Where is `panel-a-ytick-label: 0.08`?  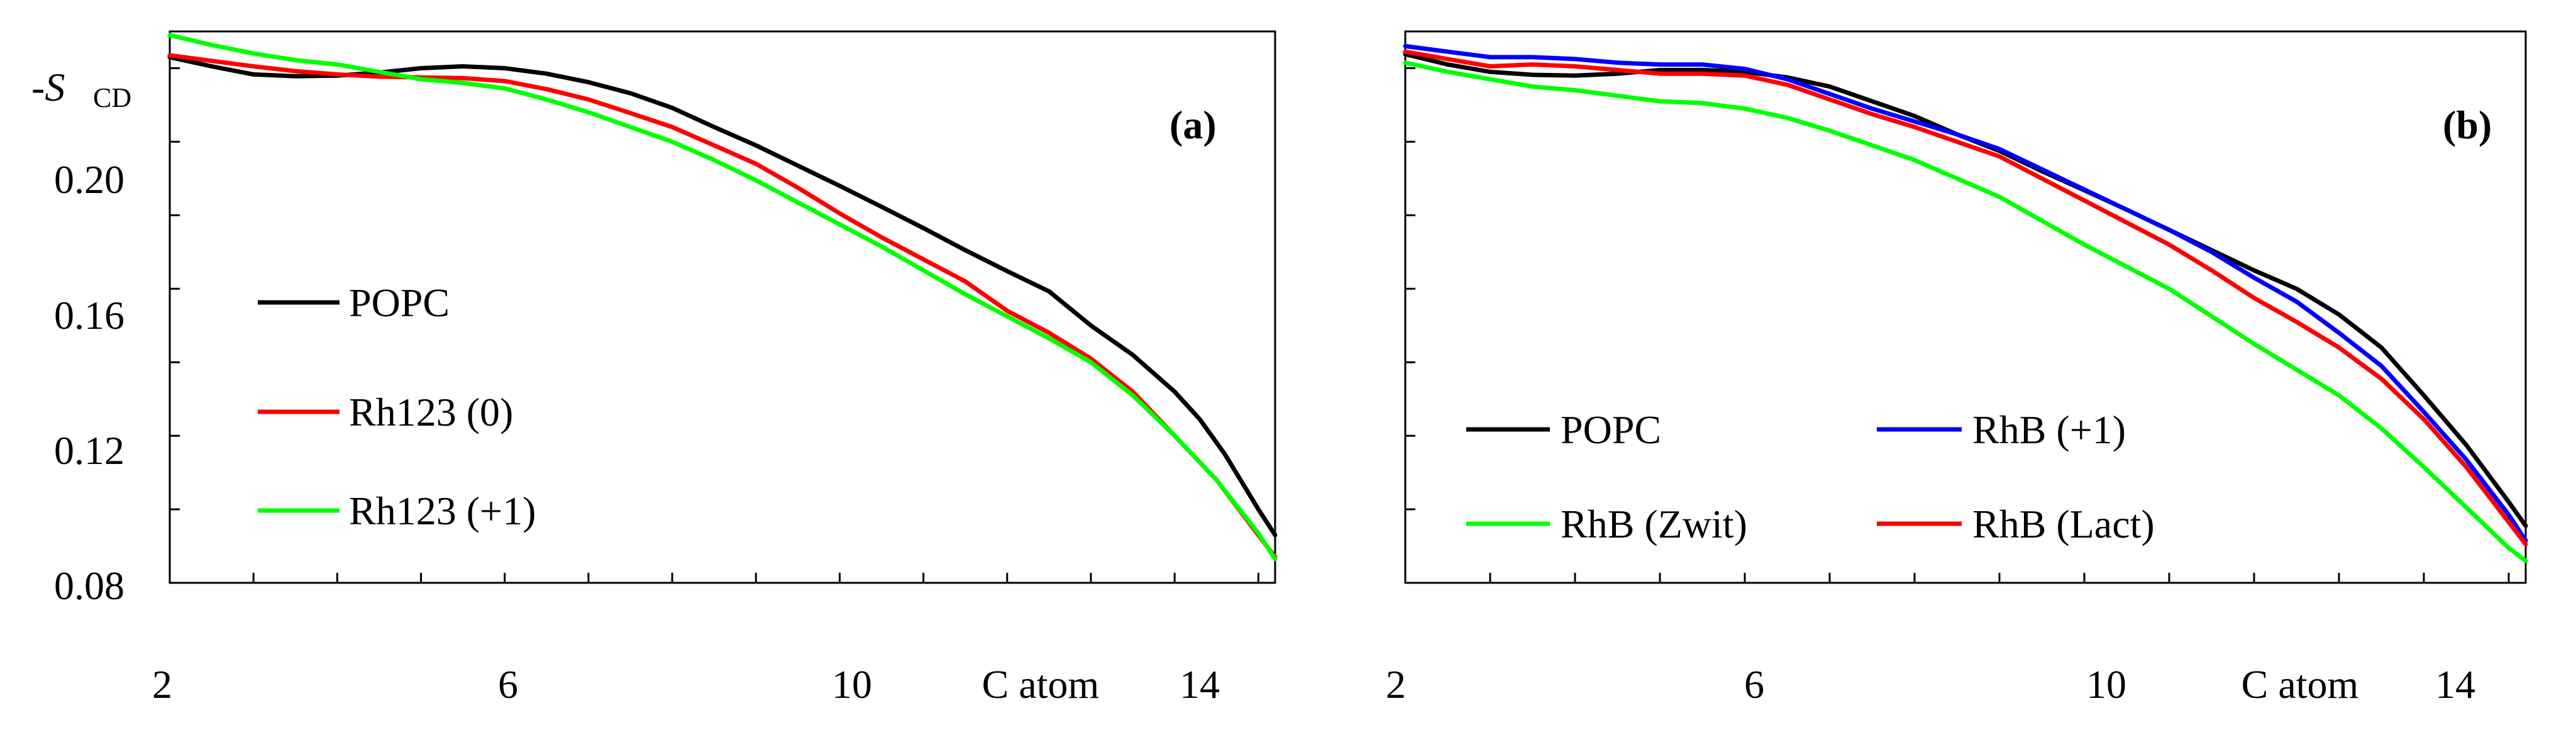
panel-a-ytick-label: 0.08 is located at coordinates (89, 586).